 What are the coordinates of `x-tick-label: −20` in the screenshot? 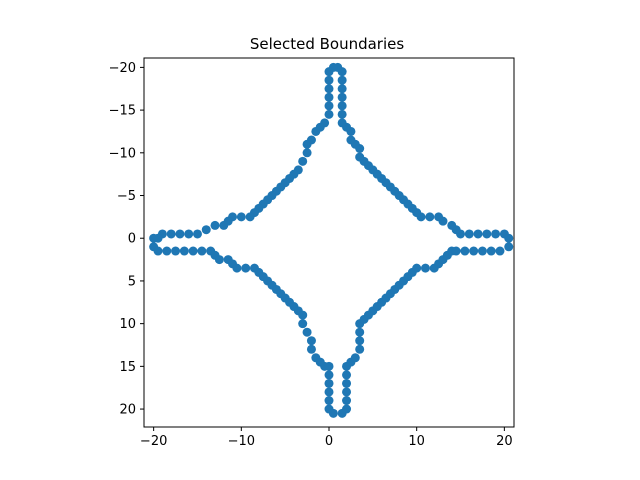 It's located at (153, 441).